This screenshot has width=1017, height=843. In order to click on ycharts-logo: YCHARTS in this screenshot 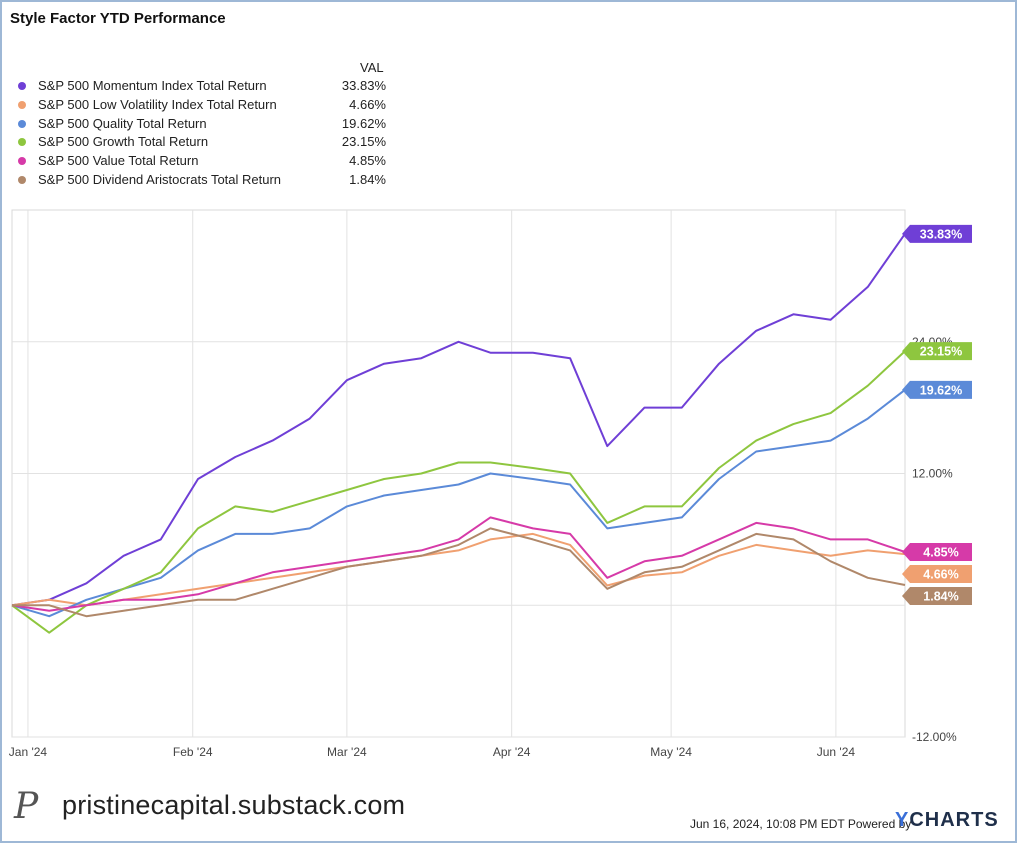, I will do `click(947, 820)`.